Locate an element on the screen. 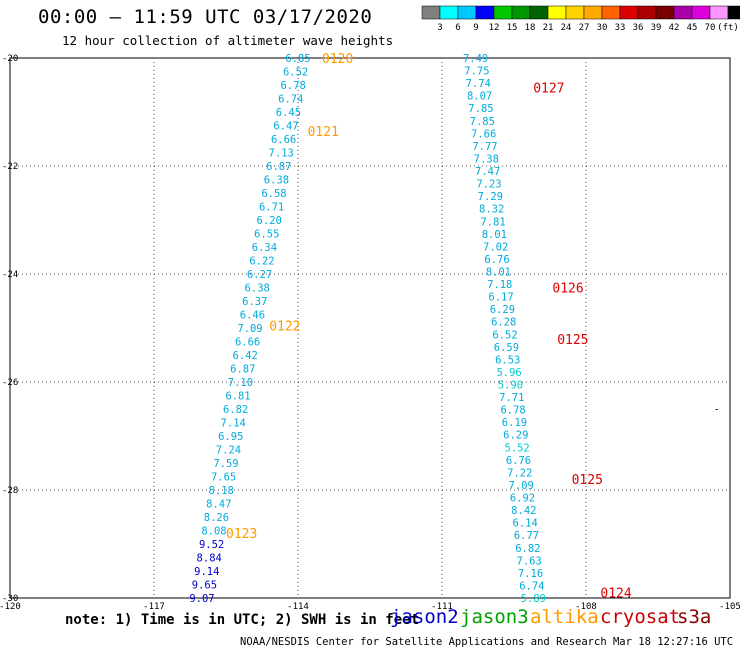 This screenshot has width=740, height=650. satellite-altika-label: altika is located at coordinates (564, 617).